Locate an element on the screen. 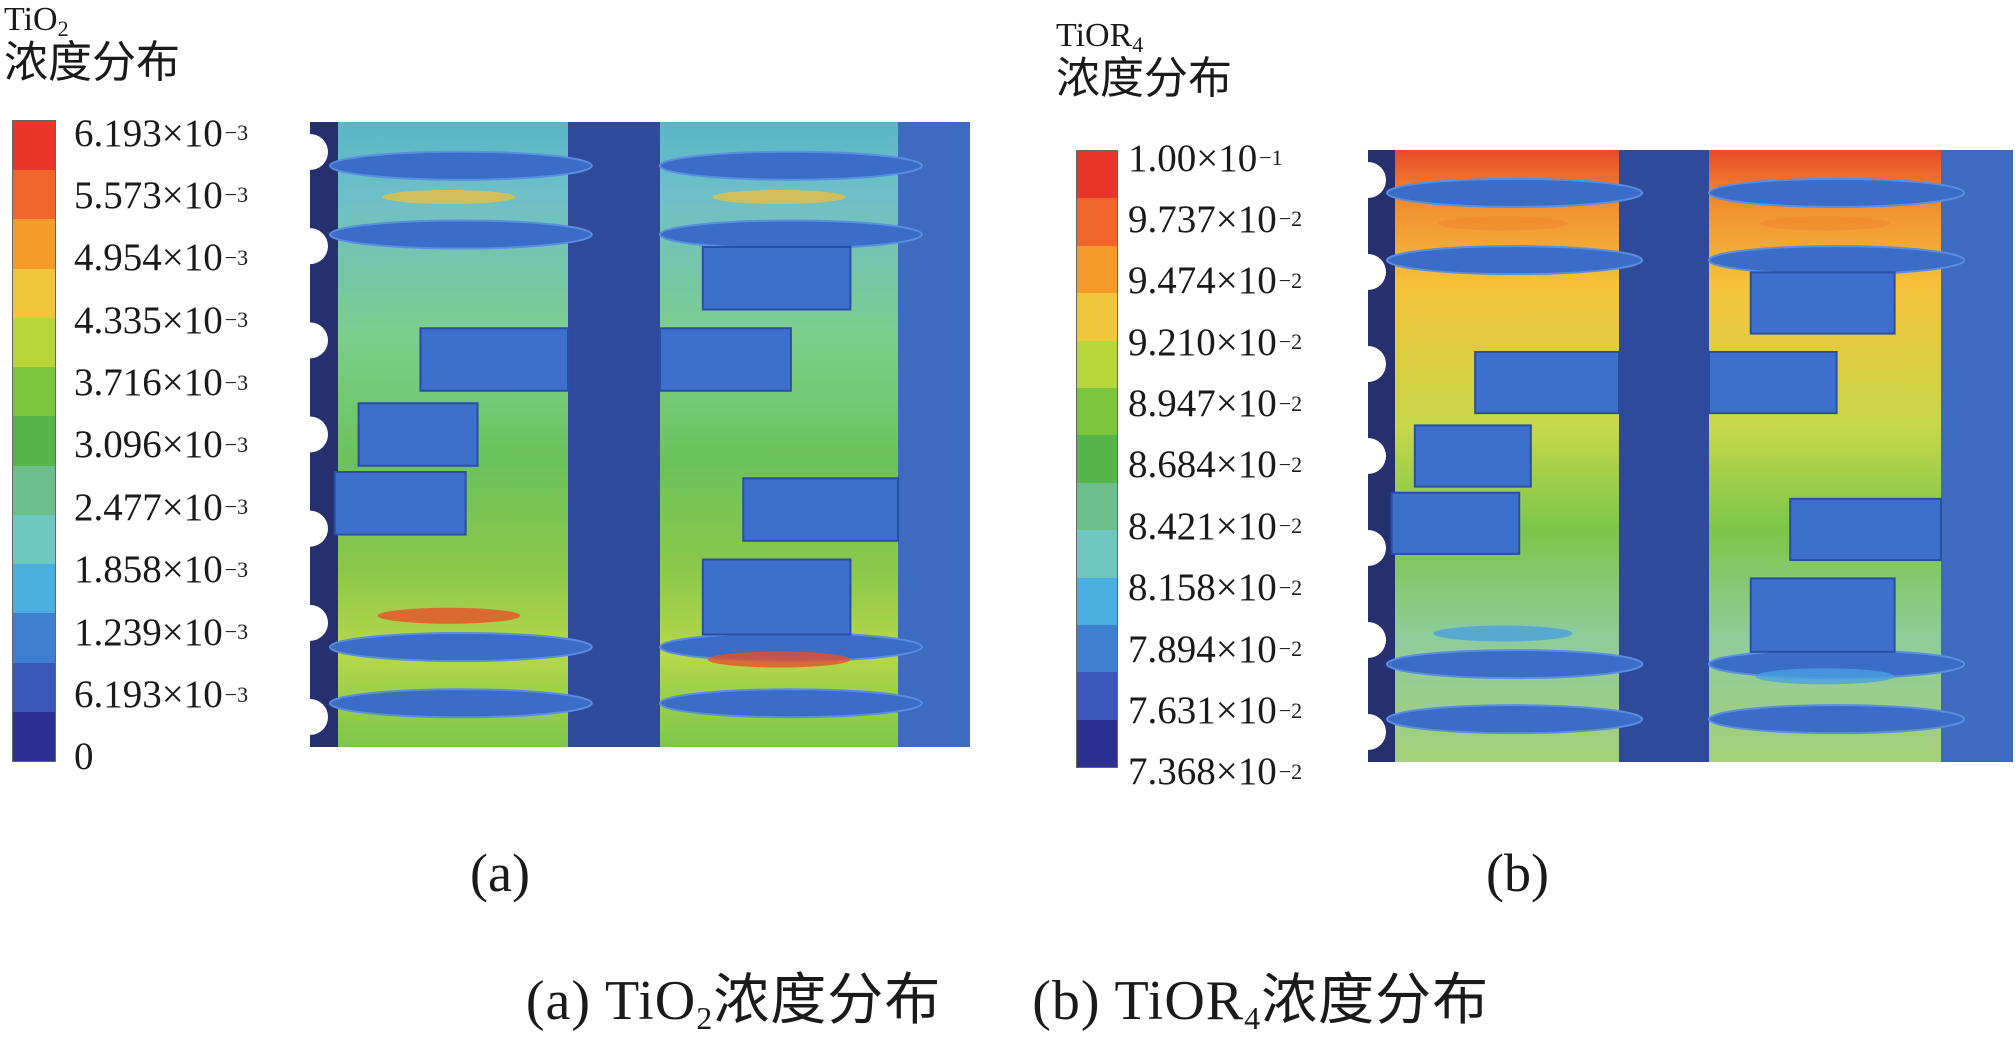 This screenshot has width=2015, height=1037. legend-title-subscript: 2 is located at coordinates (63, 28).